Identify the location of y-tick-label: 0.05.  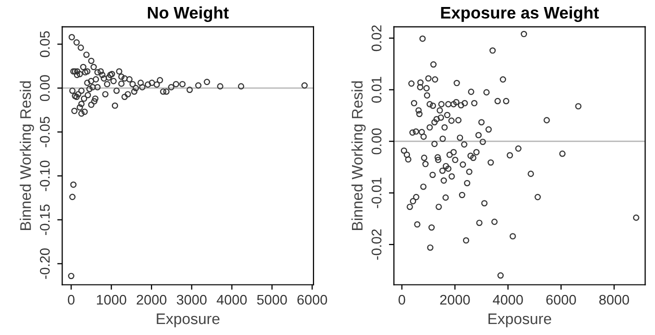
(45, 44).